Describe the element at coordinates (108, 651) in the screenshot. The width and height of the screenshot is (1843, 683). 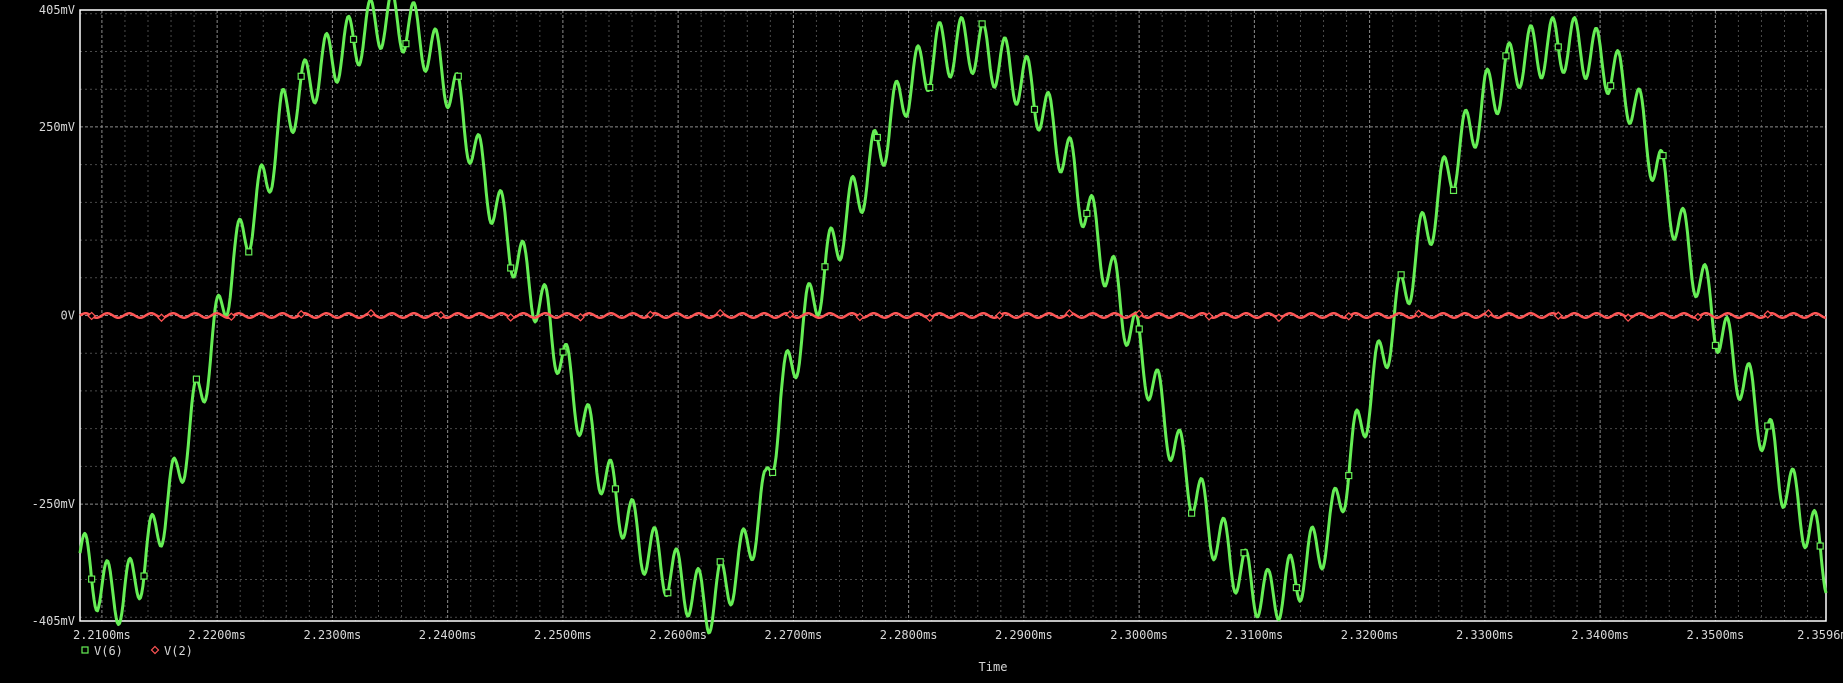
I see `legend-entry: V(6)` at that location.